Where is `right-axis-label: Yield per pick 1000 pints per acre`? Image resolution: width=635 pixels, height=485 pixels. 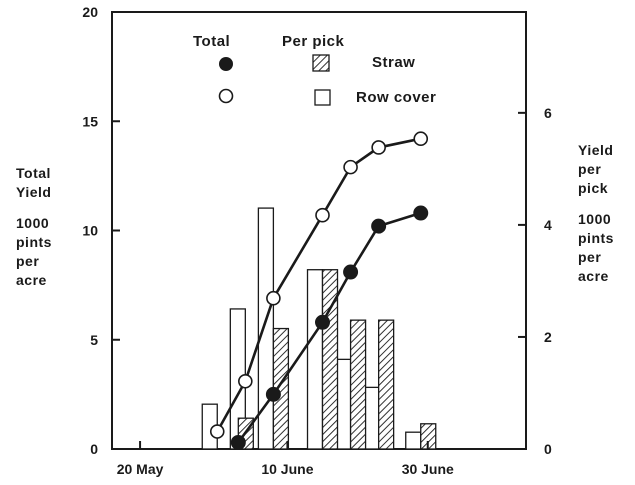 right-axis-label: Yield per pick 1000 pints per acre is located at coordinates (596, 213).